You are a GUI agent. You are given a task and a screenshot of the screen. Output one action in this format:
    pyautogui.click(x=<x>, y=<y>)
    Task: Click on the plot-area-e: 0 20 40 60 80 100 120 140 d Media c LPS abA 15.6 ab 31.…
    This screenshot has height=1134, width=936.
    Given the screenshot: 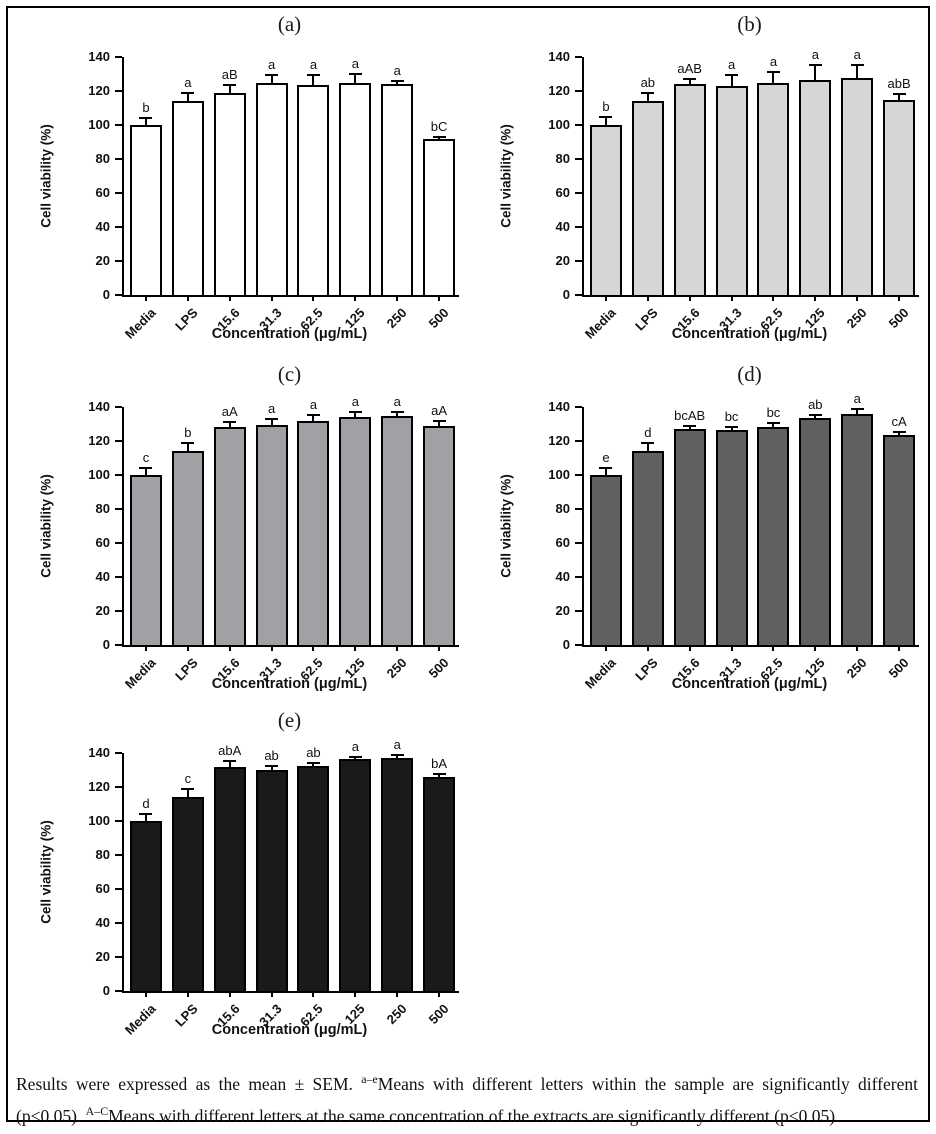 What is the action you would take?
    pyautogui.click(x=273, y=888)
    